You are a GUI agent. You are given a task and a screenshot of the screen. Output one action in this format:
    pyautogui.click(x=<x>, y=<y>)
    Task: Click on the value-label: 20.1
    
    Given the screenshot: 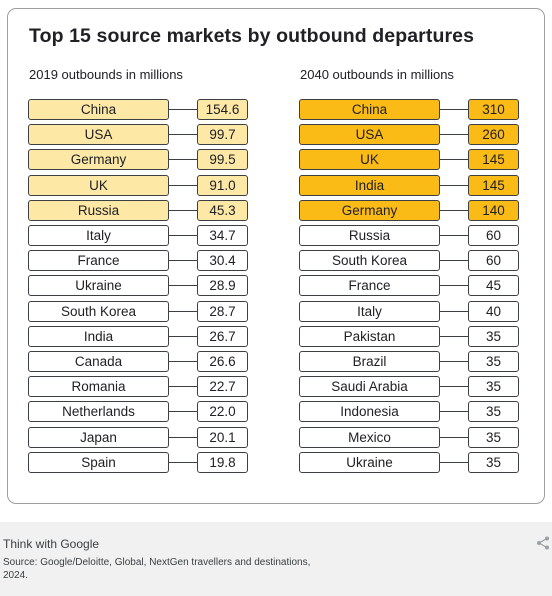 What is the action you would take?
    pyautogui.click(x=222, y=437)
    